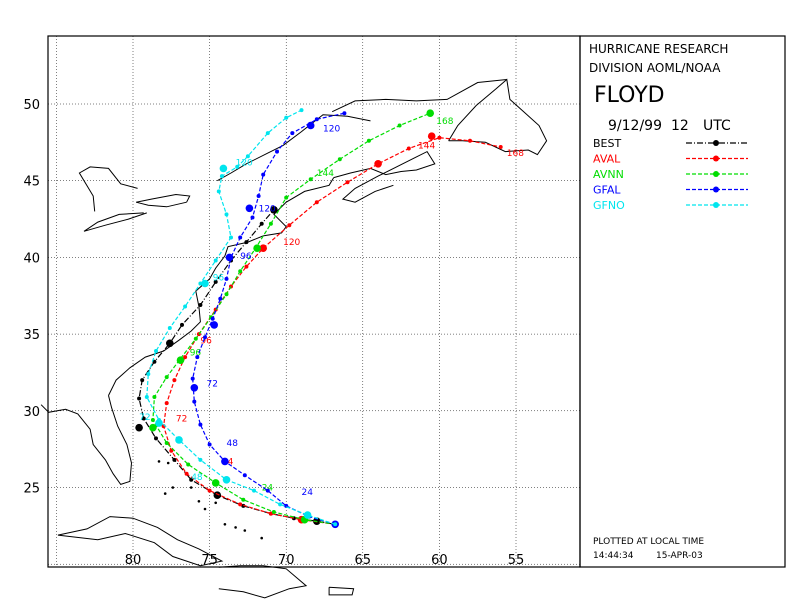  I want to click on x-tick-label: 70, so click(286, 560).